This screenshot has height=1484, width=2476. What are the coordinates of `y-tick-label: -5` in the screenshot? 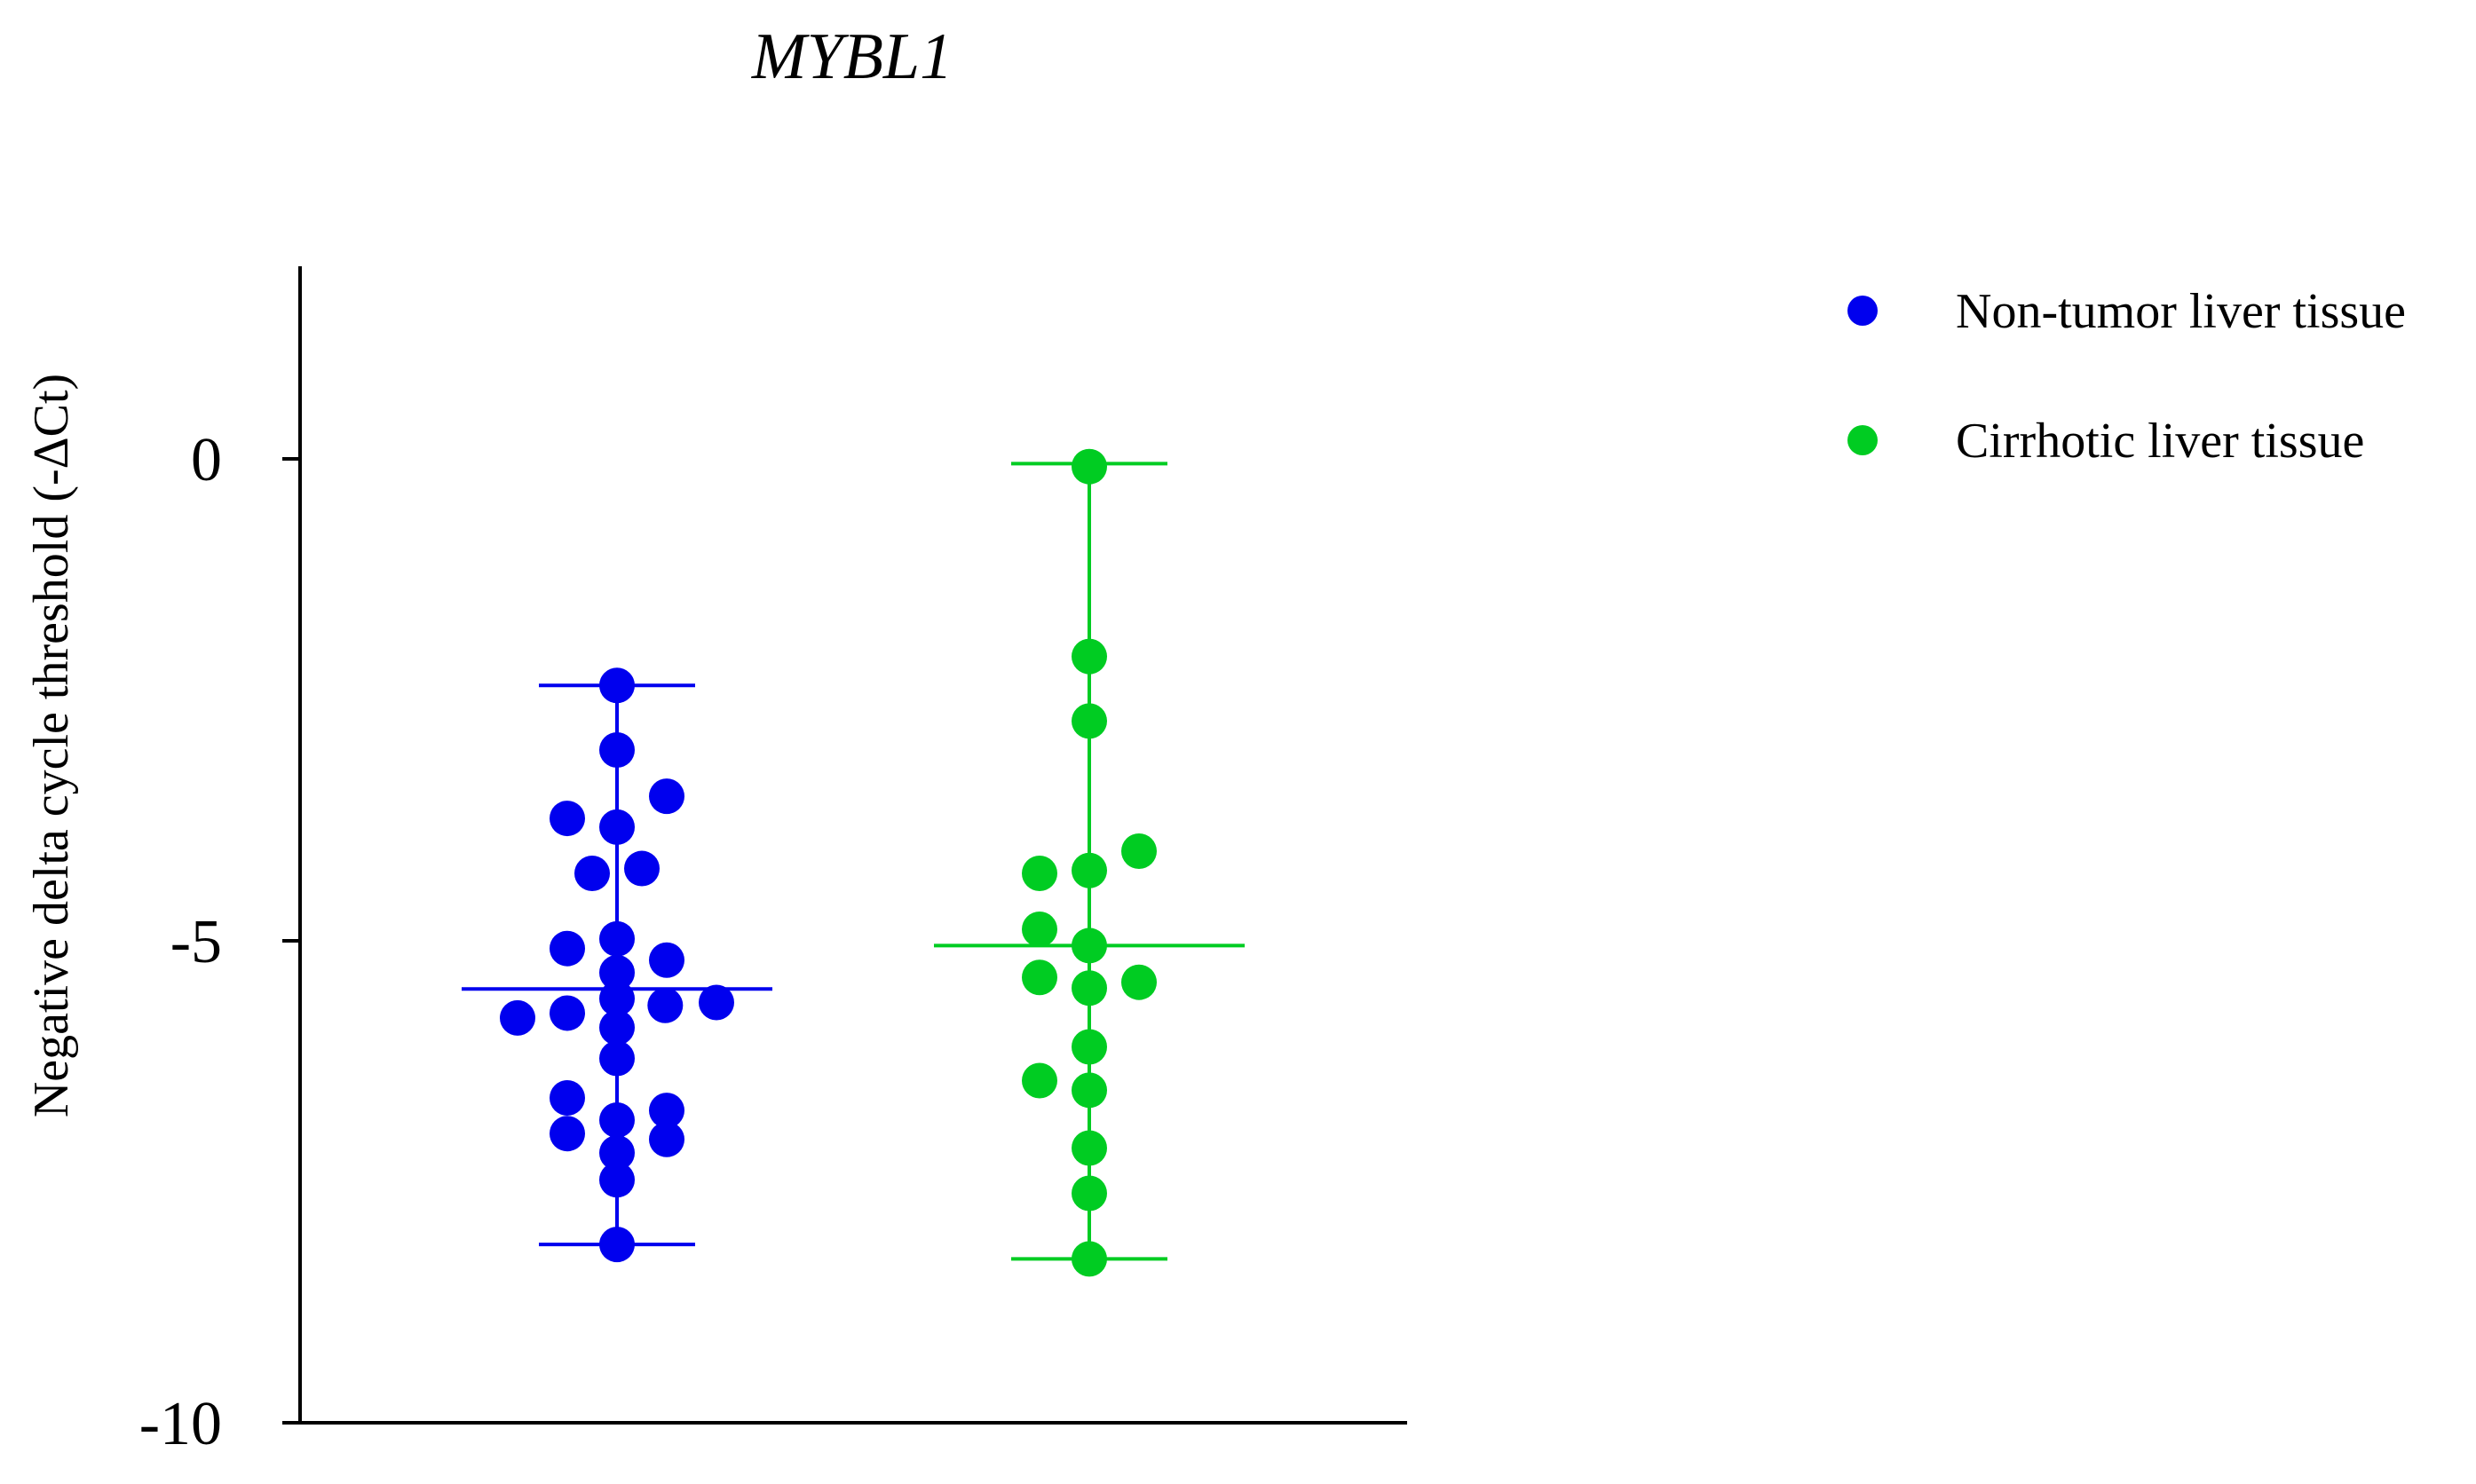 It's located at (196, 942).